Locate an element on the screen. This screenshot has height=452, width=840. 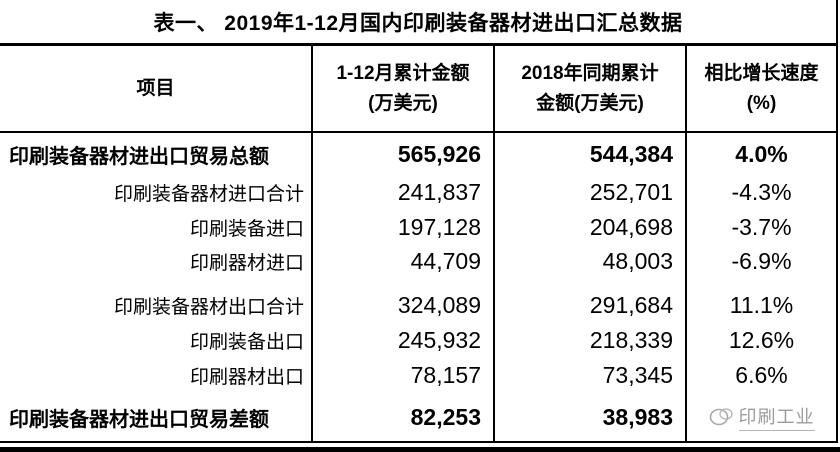
header-amount-2018-line2: 金额(万美元) is located at coordinates (590, 103).